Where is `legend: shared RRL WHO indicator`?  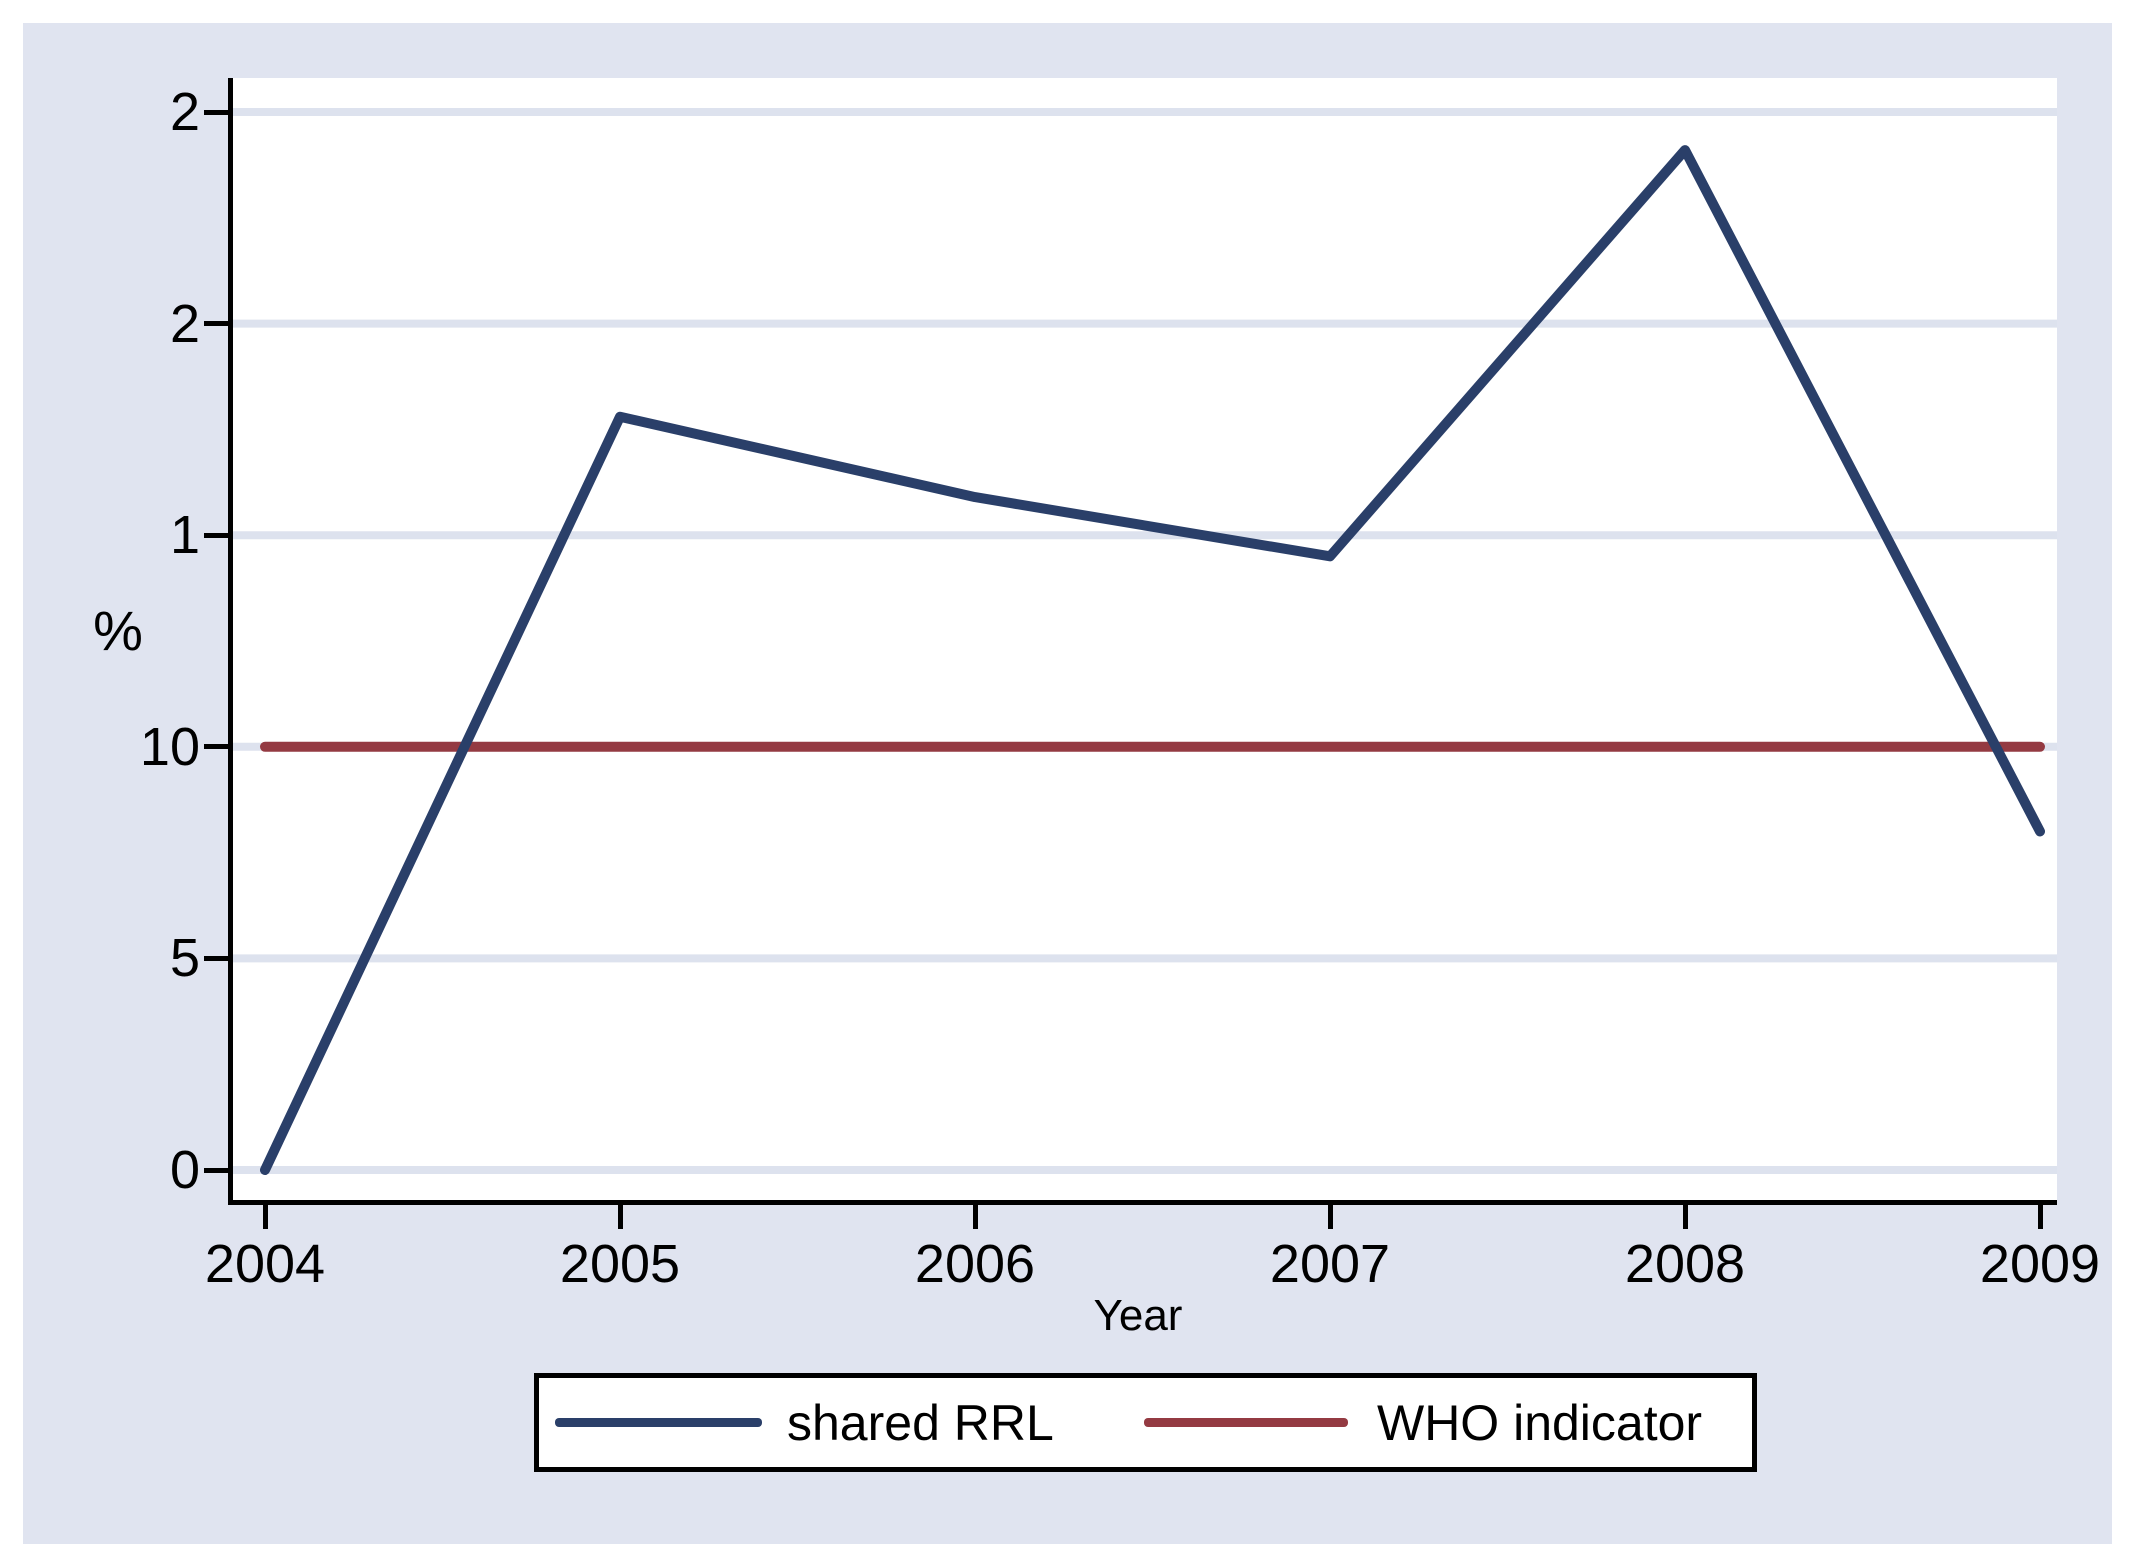
legend: shared RRL WHO indicator is located at coordinates (1145, 1422).